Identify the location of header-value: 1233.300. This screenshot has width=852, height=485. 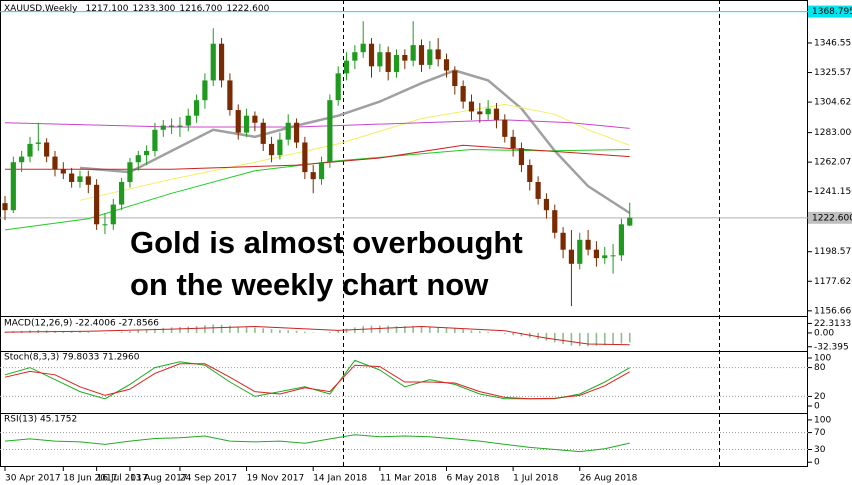
(153, 9).